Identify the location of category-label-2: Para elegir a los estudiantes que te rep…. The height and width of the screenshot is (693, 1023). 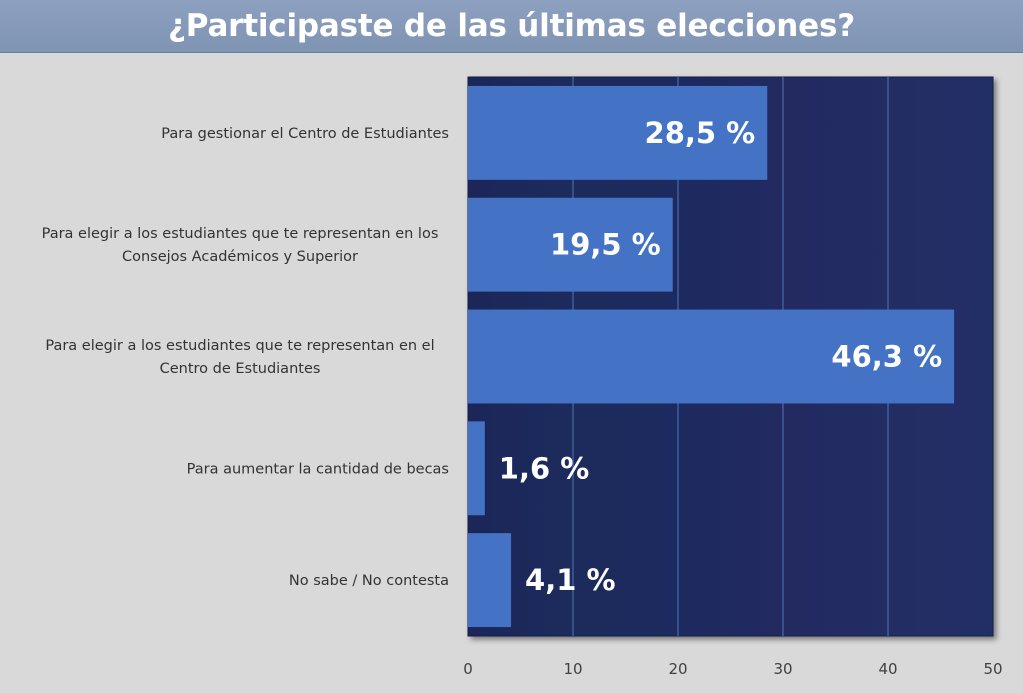
(240, 245).